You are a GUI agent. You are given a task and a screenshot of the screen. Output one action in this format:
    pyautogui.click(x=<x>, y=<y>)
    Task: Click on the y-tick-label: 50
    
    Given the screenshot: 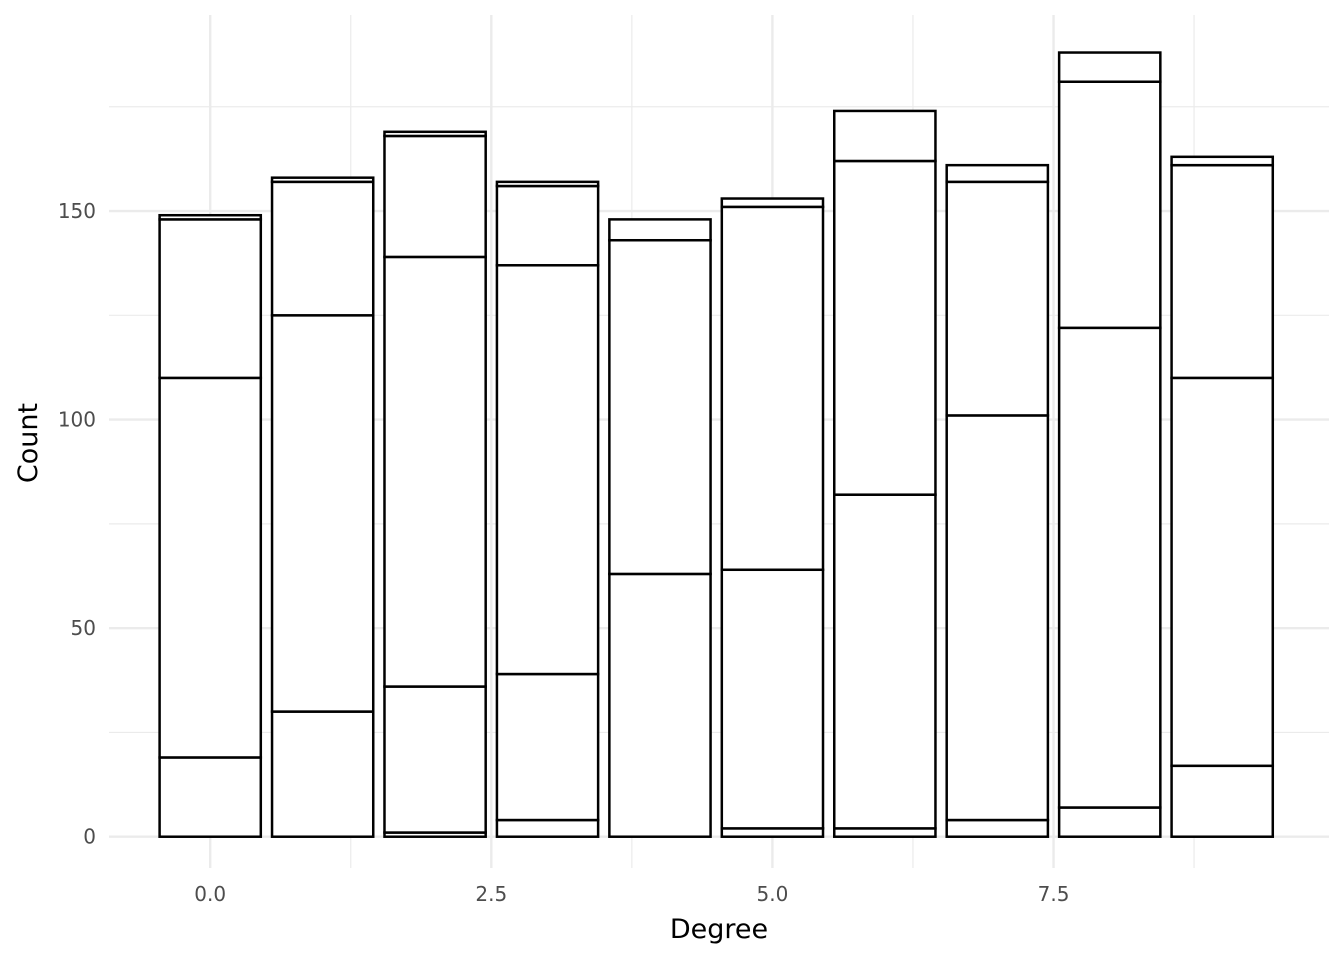 What is the action you would take?
    pyautogui.click(x=83, y=628)
    